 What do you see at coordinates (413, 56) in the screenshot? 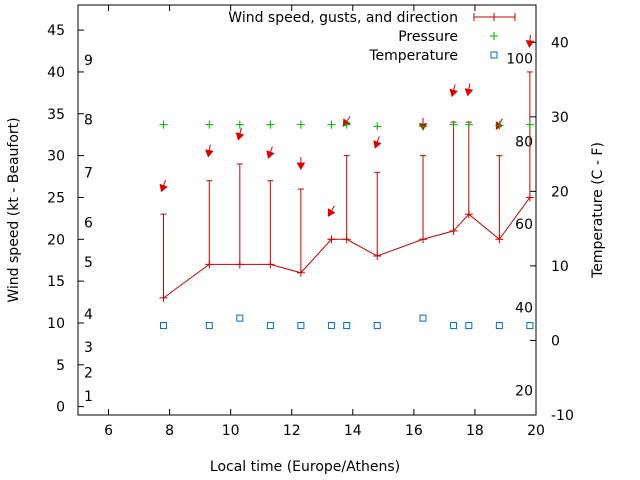
I see `legend-label-temperature: Temperature` at bounding box center [413, 56].